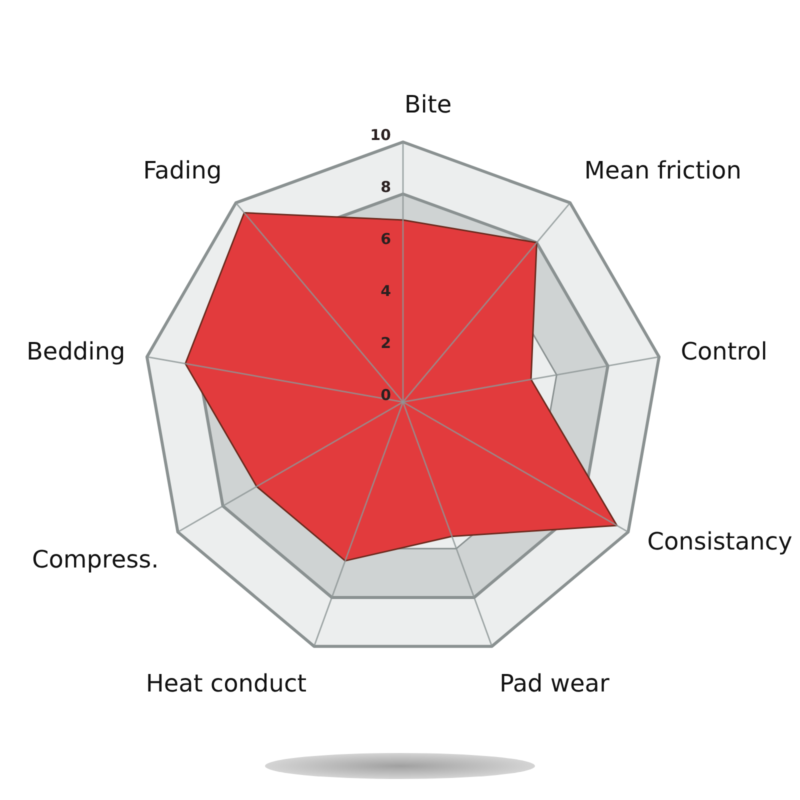  Describe the element at coordinates (95, 560) in the screenshot. I see `spoke-label: Compress.` at that location.